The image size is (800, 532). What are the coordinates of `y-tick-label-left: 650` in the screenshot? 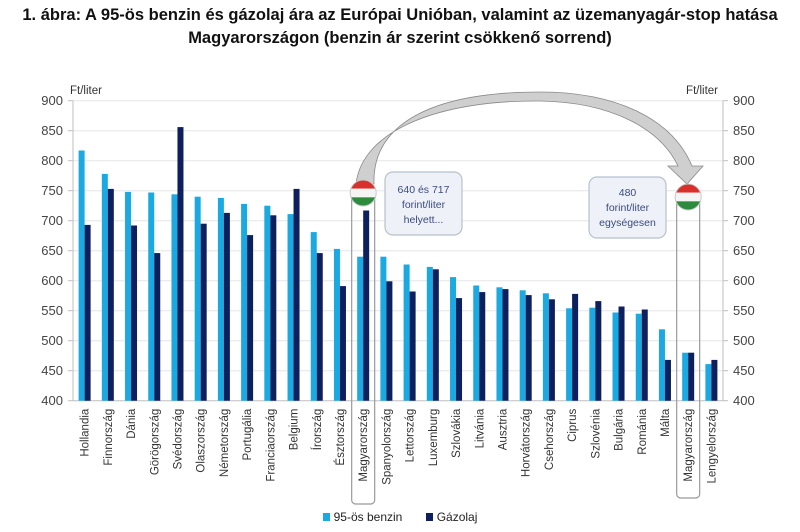 It's located at (52, 250).